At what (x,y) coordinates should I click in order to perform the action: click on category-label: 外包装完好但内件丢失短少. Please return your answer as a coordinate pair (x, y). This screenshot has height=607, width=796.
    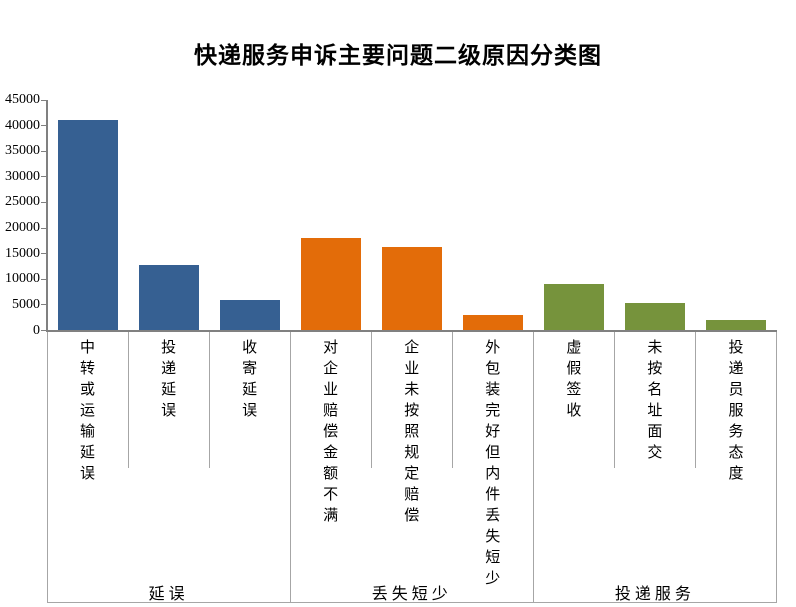
    Looking at the image, I should click on (492, 464).